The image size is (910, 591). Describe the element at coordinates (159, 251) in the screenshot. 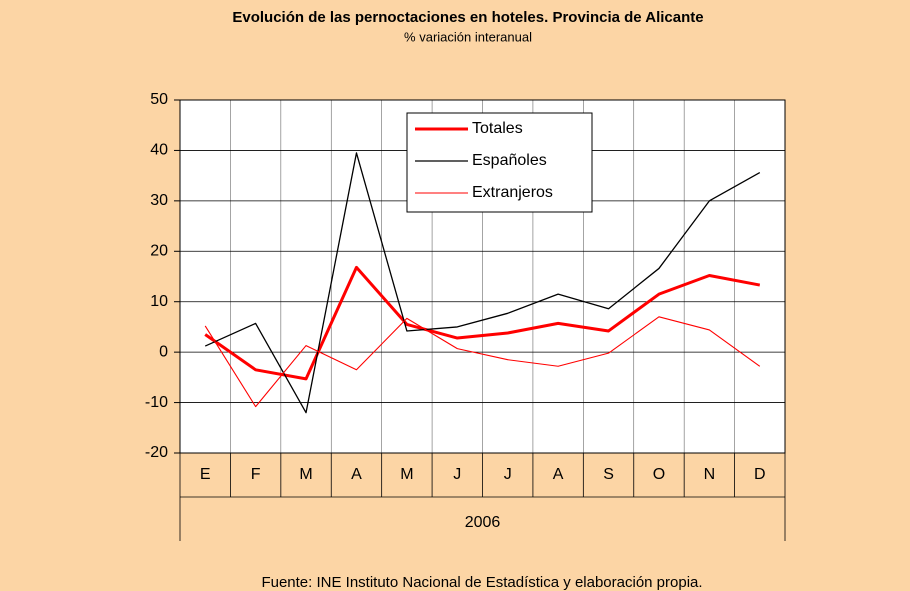

I see `y-tick-label: 20` at that location.